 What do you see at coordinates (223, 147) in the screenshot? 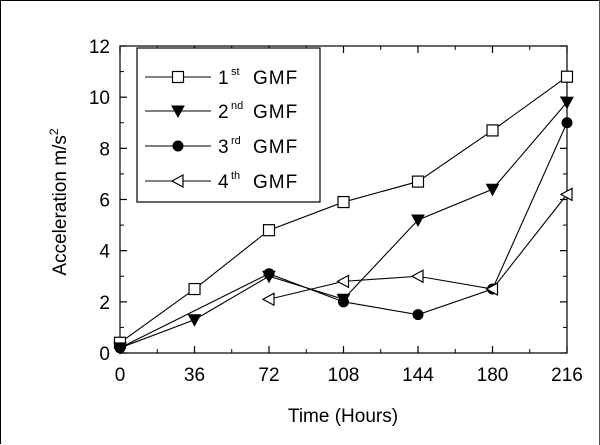
I see `legend-ordinal: 3` at bounding box center [223, 147].